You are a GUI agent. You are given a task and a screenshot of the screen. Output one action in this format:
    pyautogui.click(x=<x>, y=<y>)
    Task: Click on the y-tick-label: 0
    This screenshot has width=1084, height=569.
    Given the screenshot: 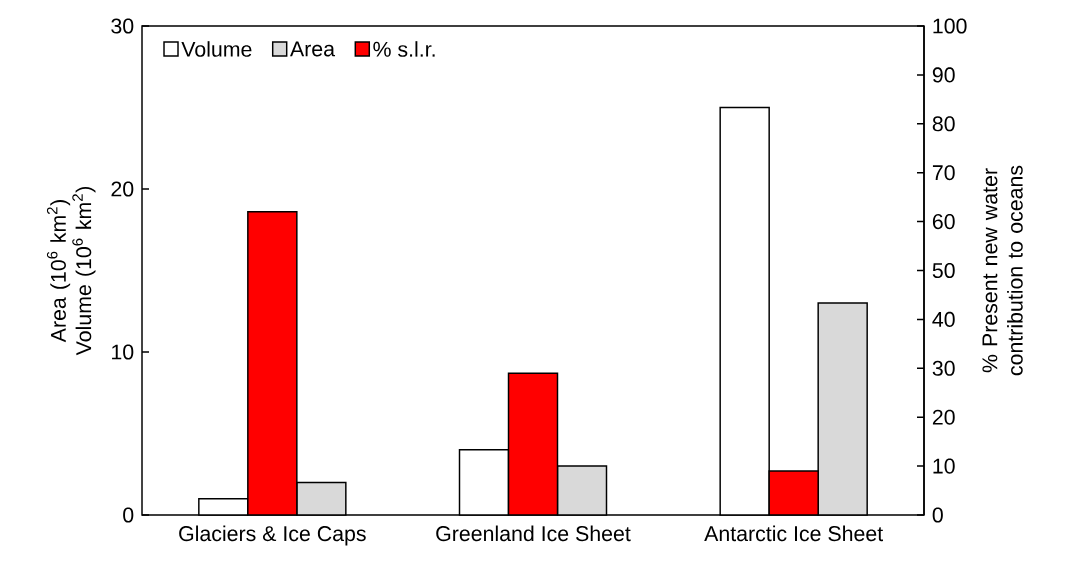 What is the action you would take?
    pyautogui.click(x=128, y=515)
    